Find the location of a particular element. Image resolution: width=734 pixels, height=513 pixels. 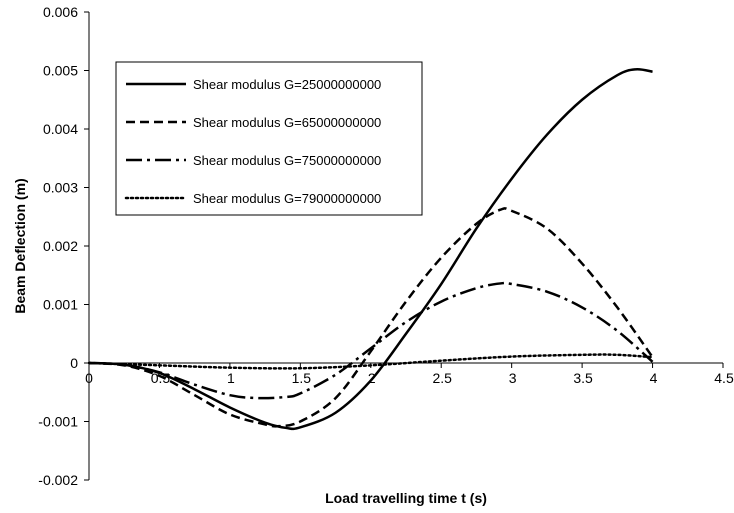

x-tick-label: 3 is located at coordinates (513, 378).